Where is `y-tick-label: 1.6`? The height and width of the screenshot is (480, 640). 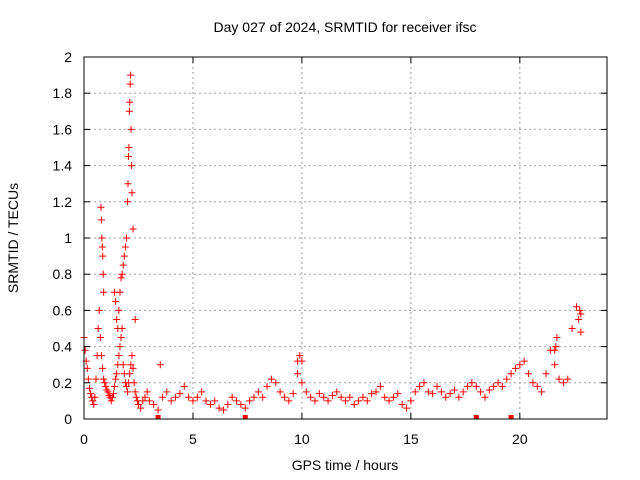
y-tick-label: 1.6 is located at coordinates (63, 129).